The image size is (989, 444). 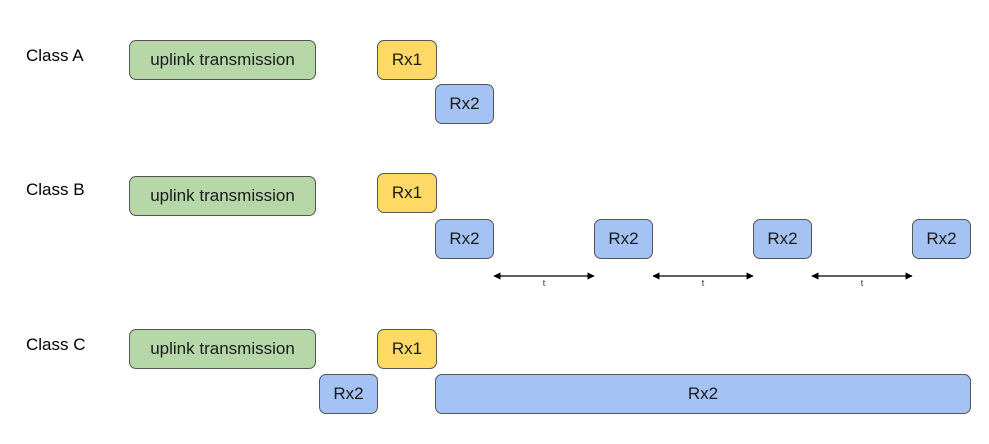 What do you see at coordinates (222, 60) in the screenshot?
I see `class-a-uplink-box: uplink transmission` at bounding box center [222, 60].